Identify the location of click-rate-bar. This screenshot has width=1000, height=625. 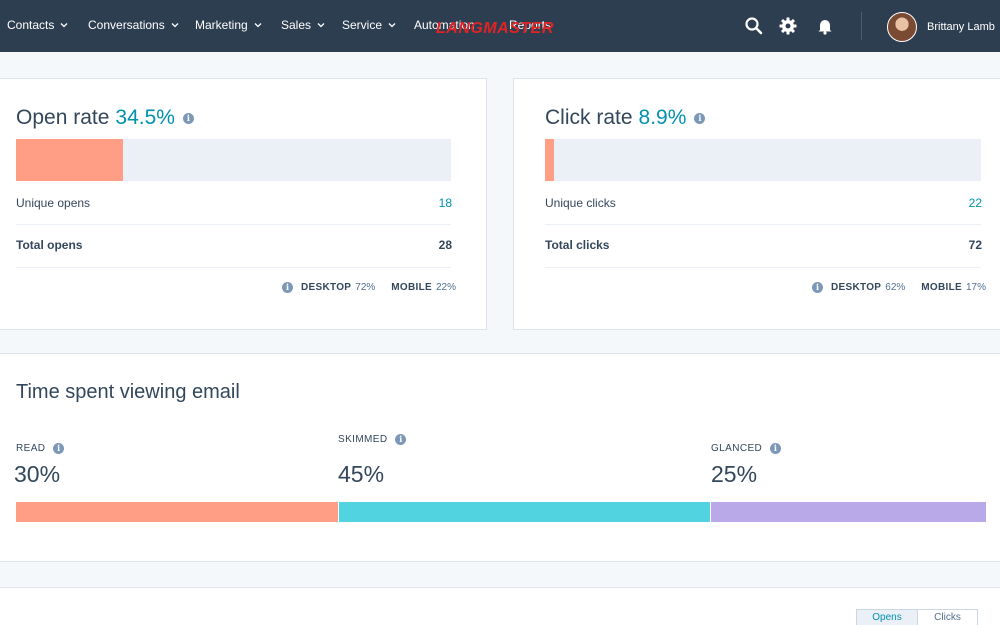
(763, 160).